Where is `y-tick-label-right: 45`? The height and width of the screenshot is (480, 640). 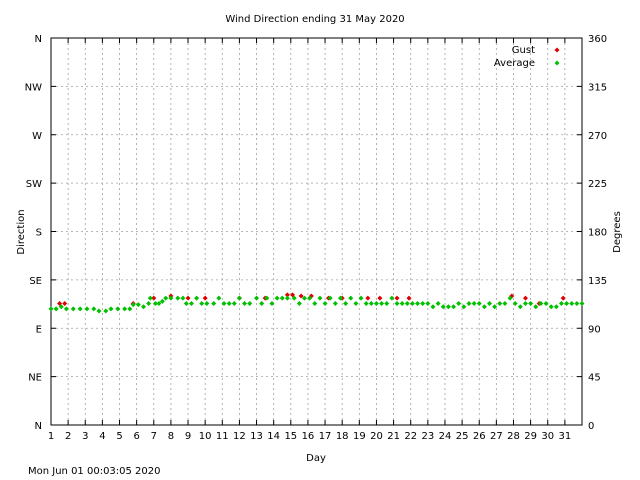
y-tick-label-right: 45 is located at coordinates (594, 378).